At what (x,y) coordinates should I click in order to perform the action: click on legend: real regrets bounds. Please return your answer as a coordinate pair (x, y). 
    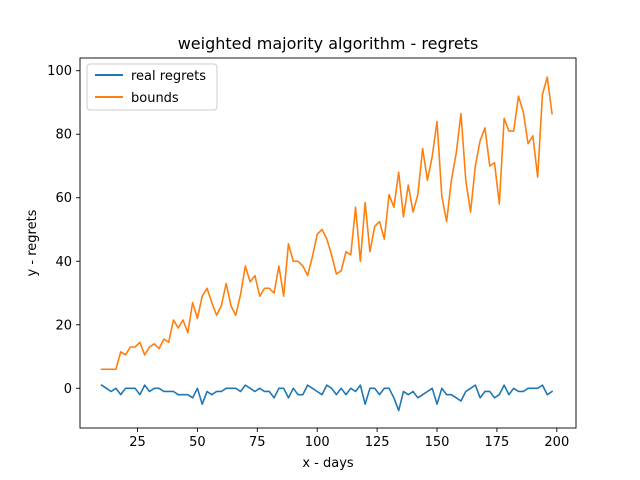
    Looking at the image, I should click on (152, 87).